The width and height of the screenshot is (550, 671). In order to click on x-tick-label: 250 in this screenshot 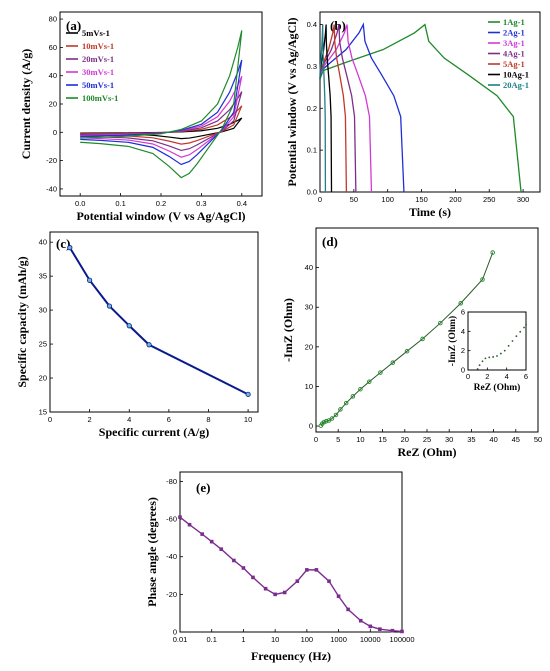, I will do `click(489, 199)`.